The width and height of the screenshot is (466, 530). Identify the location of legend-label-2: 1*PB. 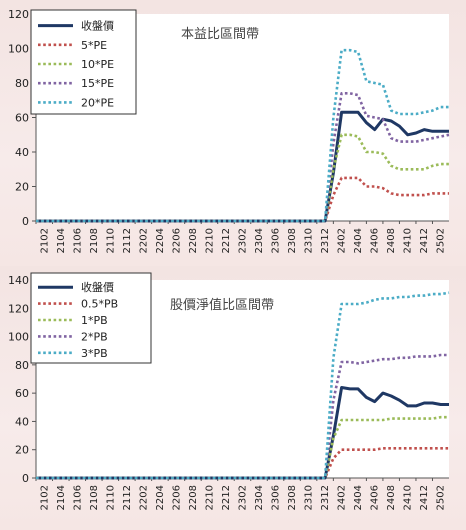
(94, 320).